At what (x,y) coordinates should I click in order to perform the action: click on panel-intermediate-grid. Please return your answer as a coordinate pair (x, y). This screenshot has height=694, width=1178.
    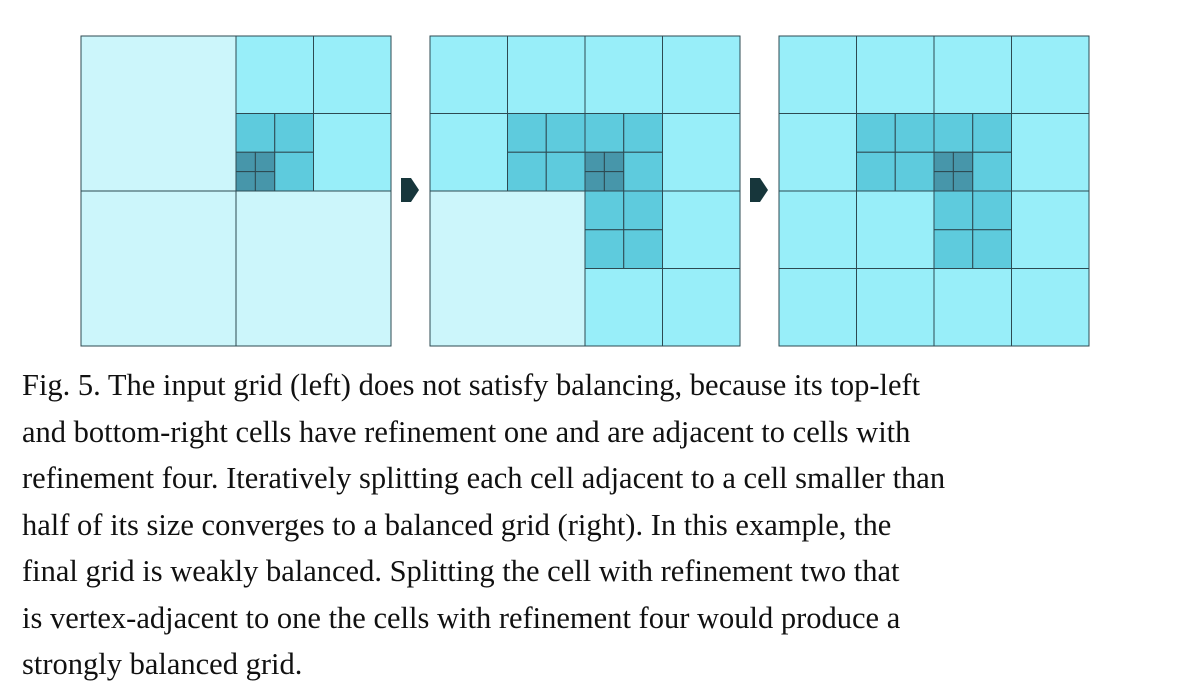
    Looking at the image, I should click on (585, 191).